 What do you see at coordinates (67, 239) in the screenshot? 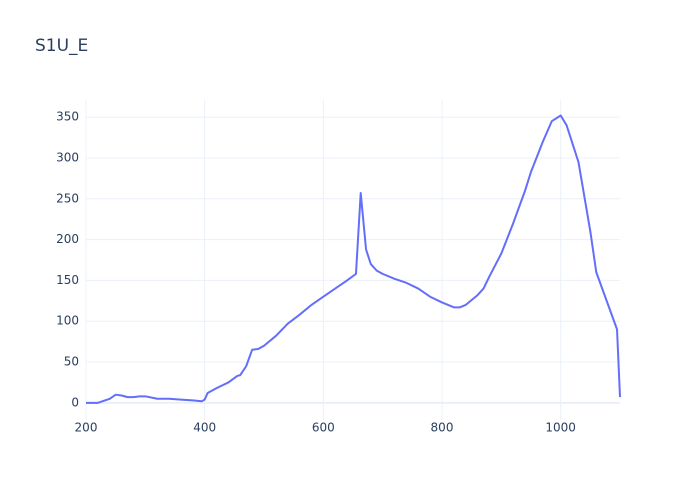
I see `y-tick-label: 200` at bounding box center [67, 239].